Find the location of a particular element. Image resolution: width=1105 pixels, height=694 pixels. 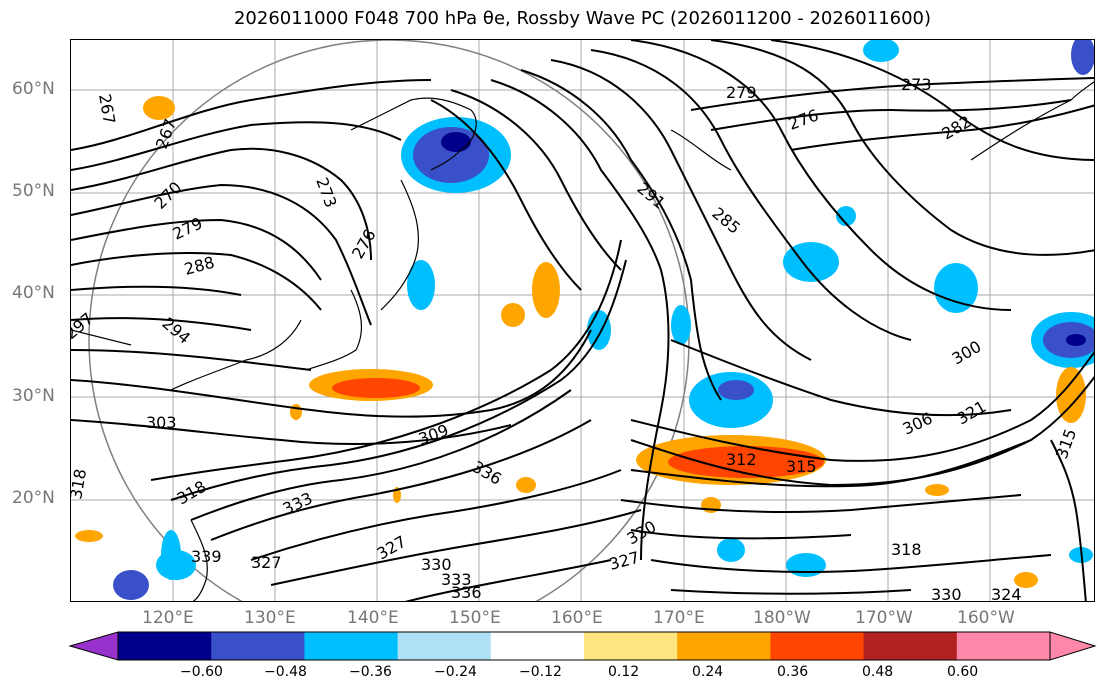

contour-label: 327 is located at coordinates (266, 562).